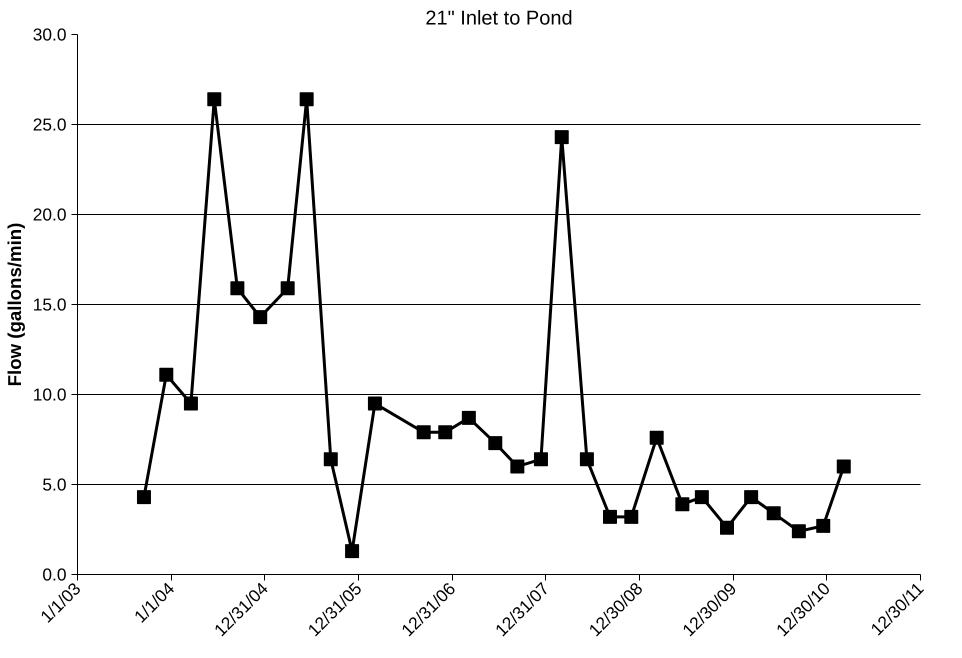 This screenshot has width=962, height=658. I want to click on y-tick-label: 5.0, so click(54, 484).